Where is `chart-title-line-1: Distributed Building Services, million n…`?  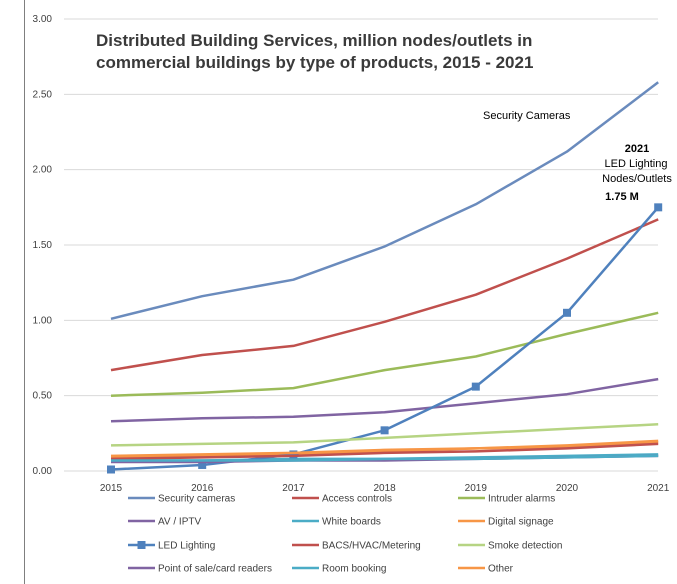 chart-title-line-1: Distributed Building Services, million n… is located at coordinates (314, 40).